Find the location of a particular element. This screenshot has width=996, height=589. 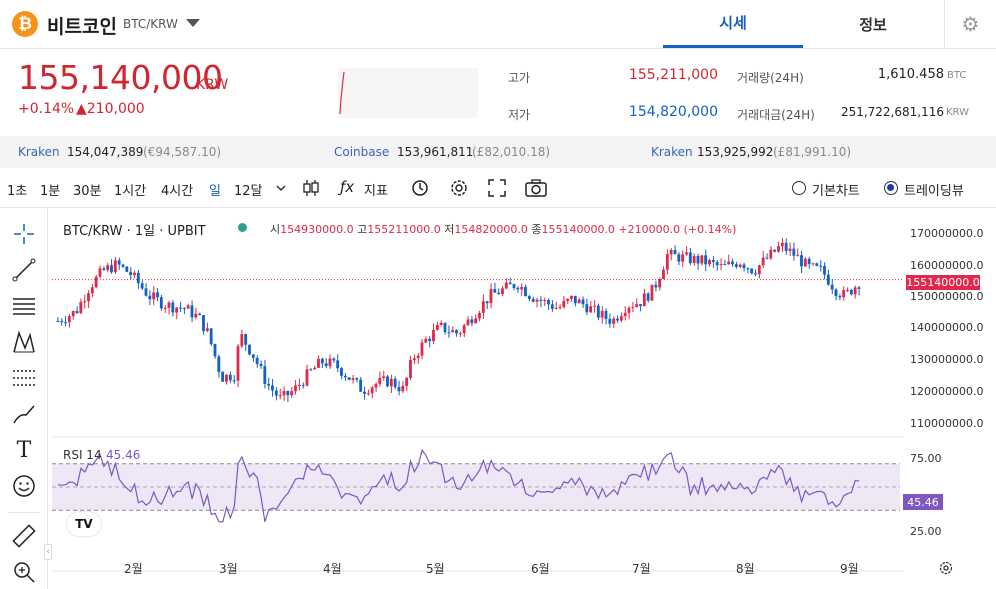

fib-retracement-icon is located at coordinates (24, 378).